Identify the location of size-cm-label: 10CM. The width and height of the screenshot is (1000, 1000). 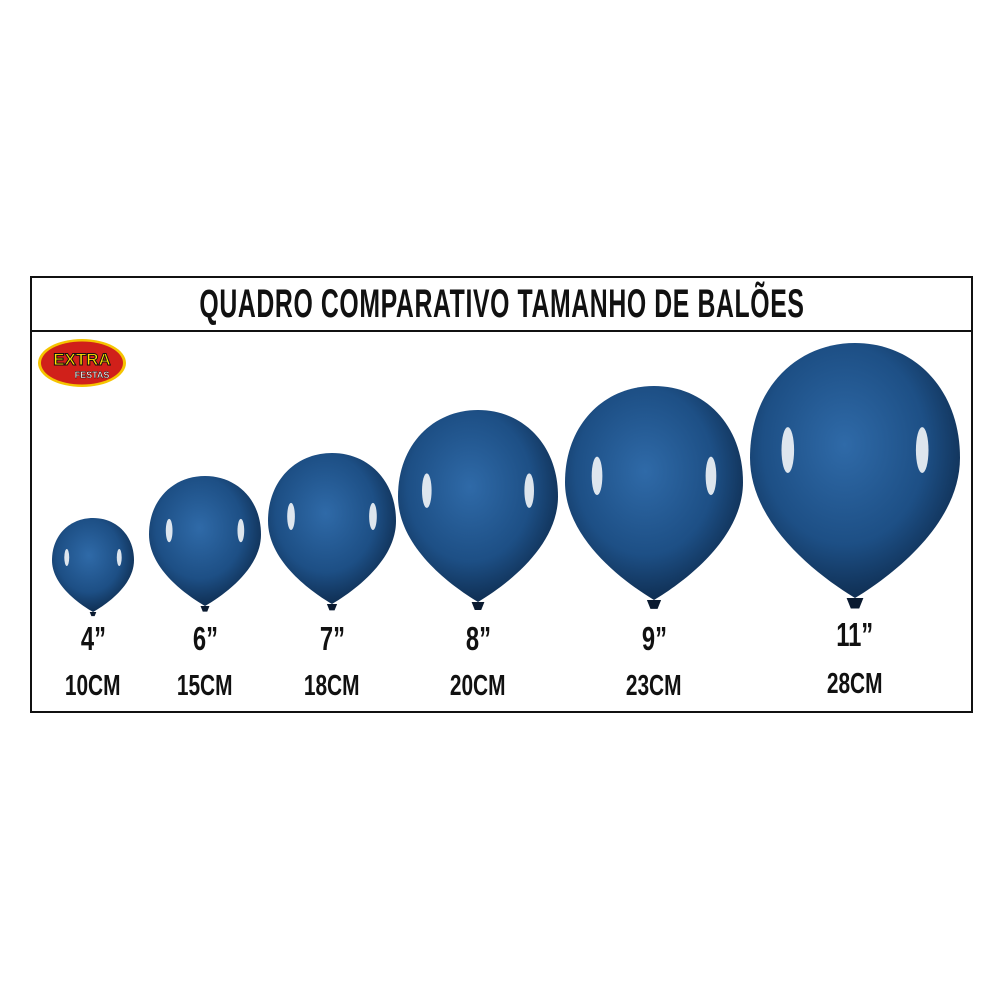
(93, 686).